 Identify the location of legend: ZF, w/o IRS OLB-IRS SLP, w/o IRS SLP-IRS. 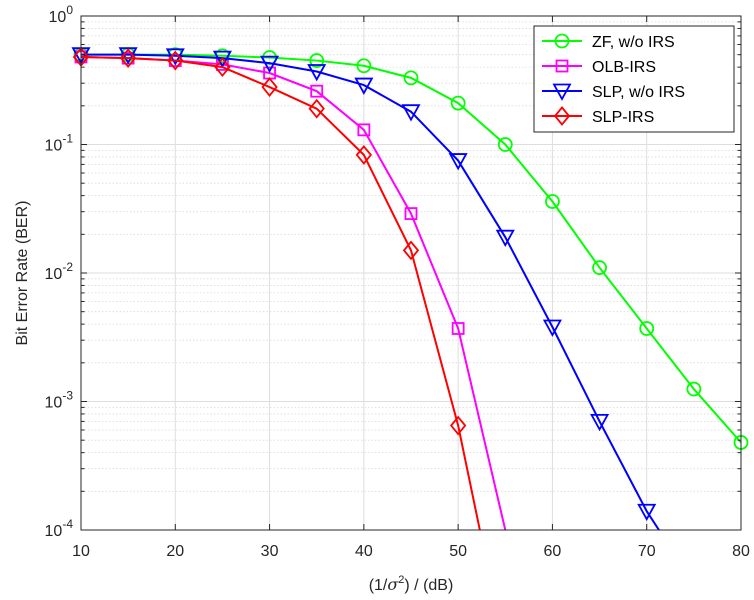
(634, 79).